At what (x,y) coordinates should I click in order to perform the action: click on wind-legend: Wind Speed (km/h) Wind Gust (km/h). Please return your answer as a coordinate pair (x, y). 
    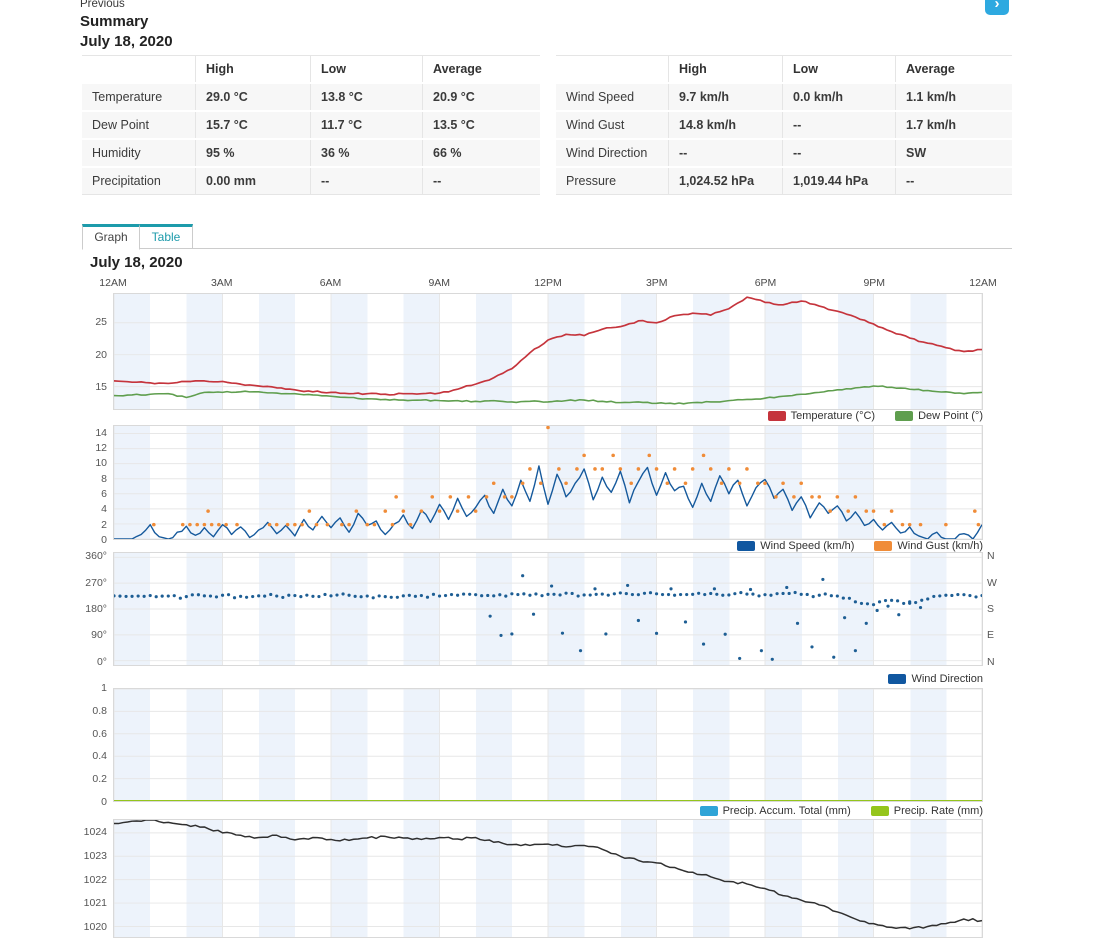
    Looking at the image, I should click on (860, 546).